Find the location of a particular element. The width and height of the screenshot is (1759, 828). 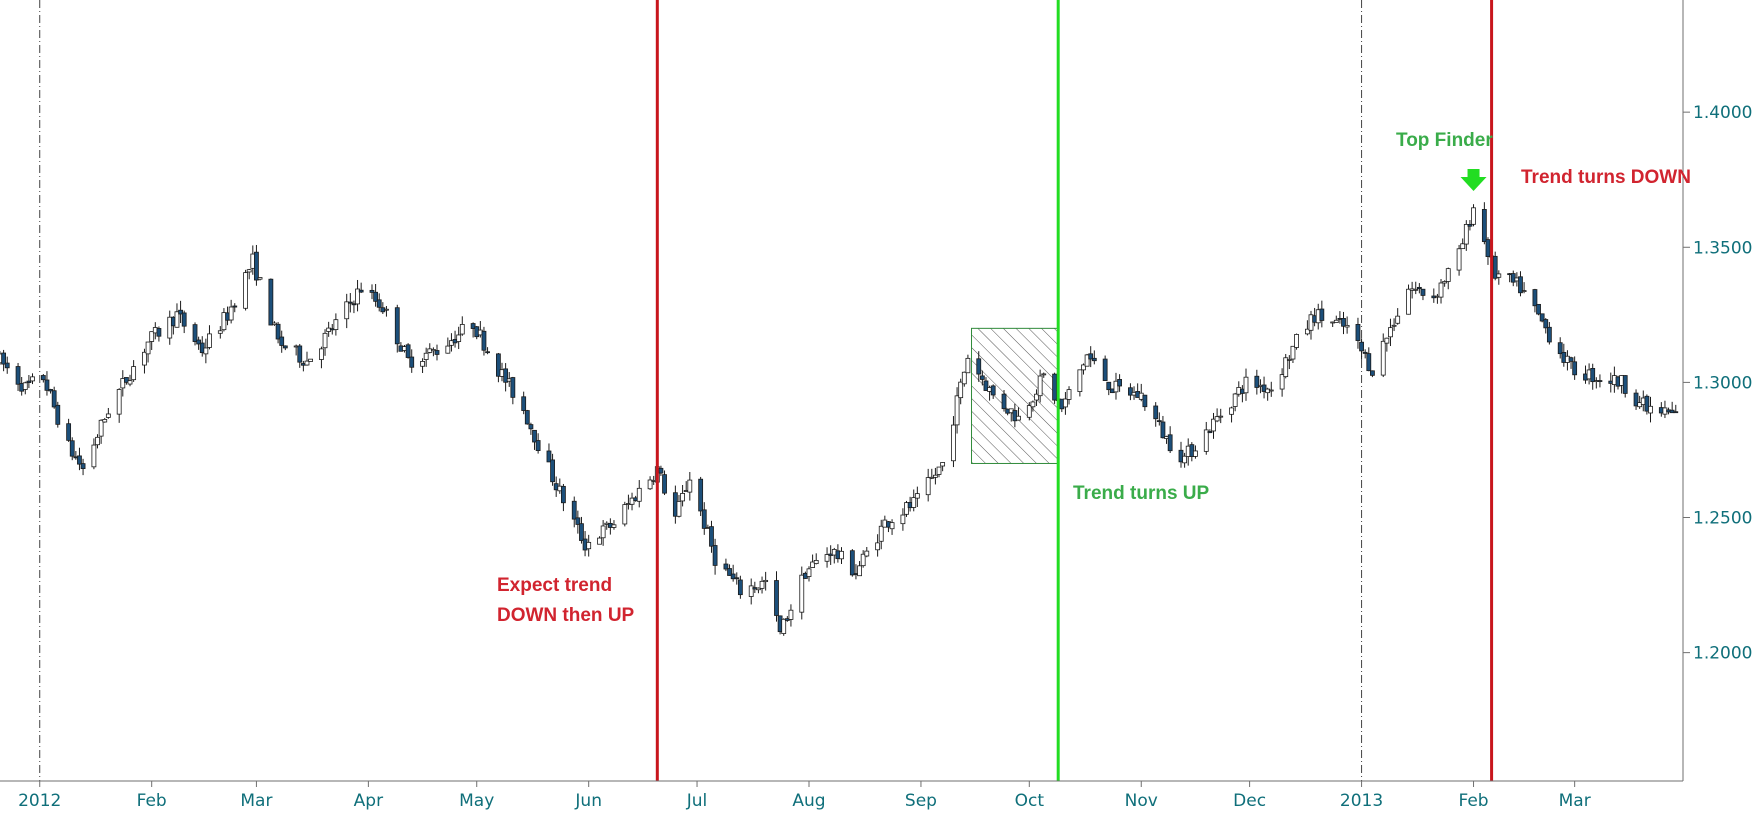

x-tick-label: Mar is located at coordinates (1575, 801).